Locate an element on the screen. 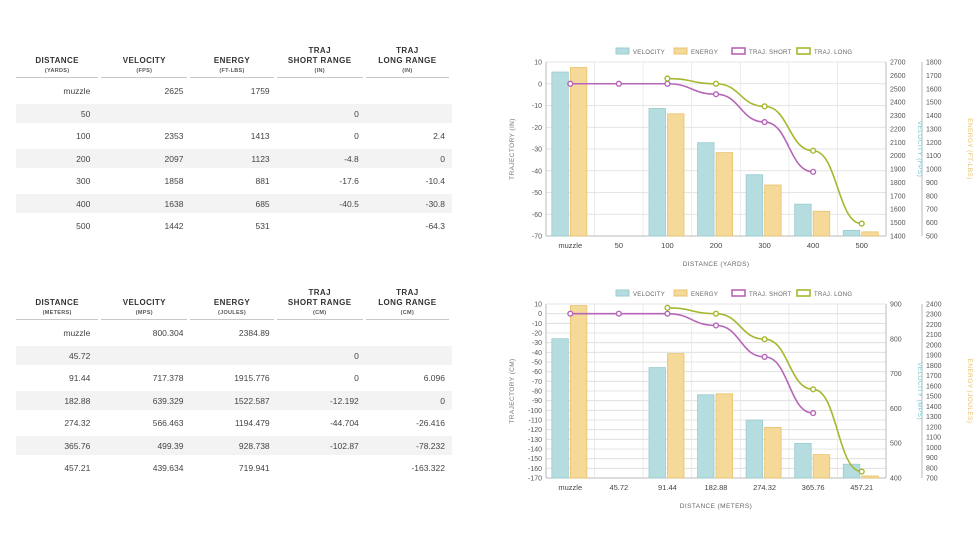 Image resolution: width=978 pixels, height=550 pixels. y-tick-label: 10 is located at coordinates (538, 305).